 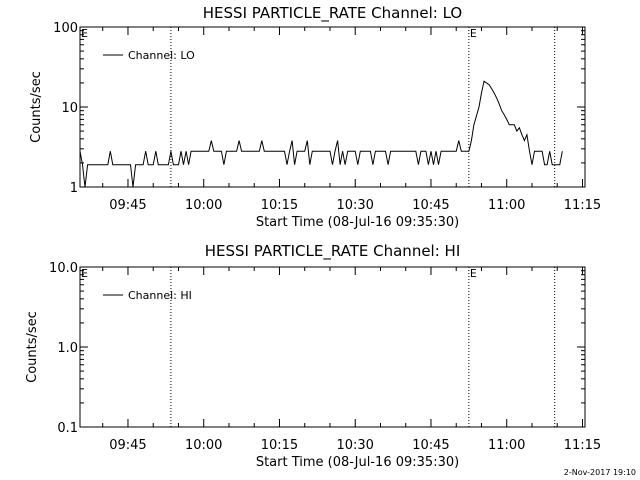 What do you see at coordinates (67, 348) in the screenshot?
I see `y-tick-label: 1.0` at bounding box center [67, 348].